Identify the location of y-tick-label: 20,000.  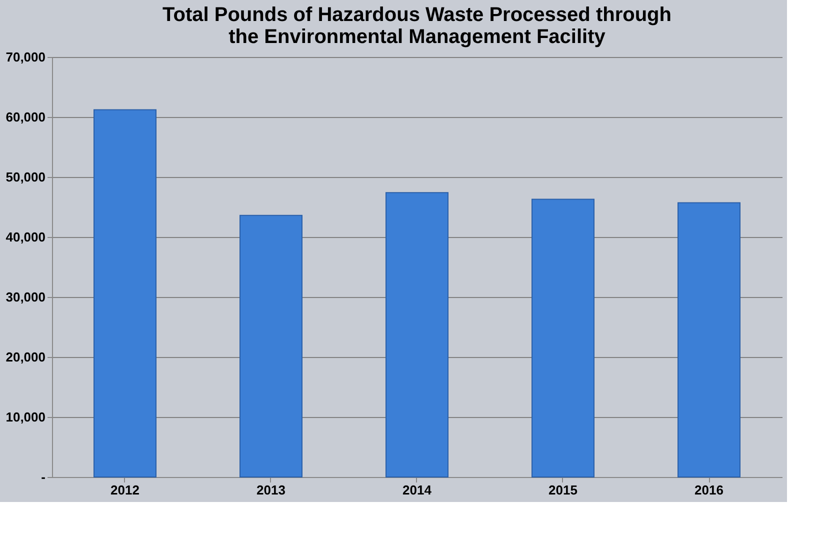
(26, 357).